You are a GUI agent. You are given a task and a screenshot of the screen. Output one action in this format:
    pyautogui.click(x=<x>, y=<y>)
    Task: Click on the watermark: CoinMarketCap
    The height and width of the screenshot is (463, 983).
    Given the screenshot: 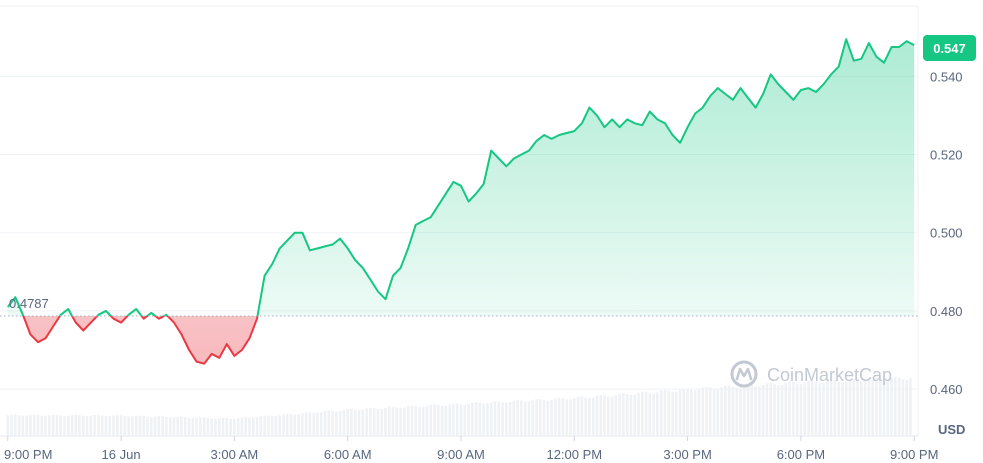 What is the action you would take?
    pyautogui.click(x=811, y=374)
    